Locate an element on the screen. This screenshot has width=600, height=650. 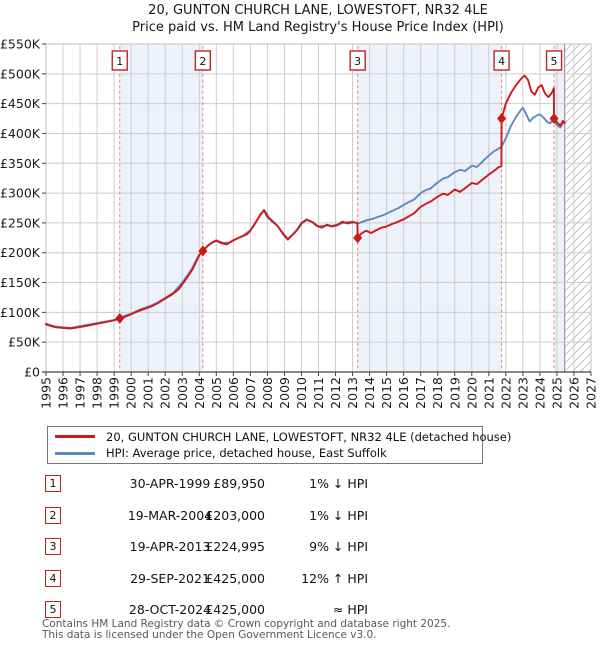
x-axis-label: 2023 is located at coordinates (522, 393).